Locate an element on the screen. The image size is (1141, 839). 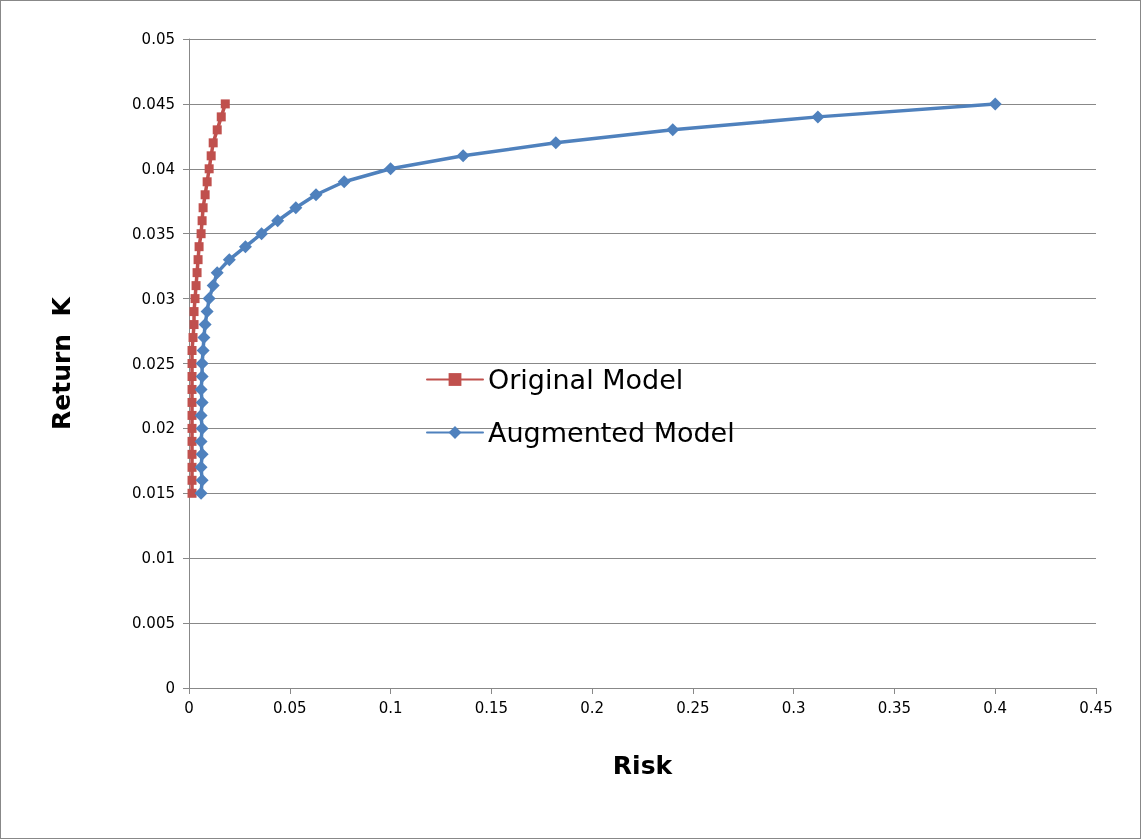
y-tick-label: 0 is located at coordinates (170, 688).